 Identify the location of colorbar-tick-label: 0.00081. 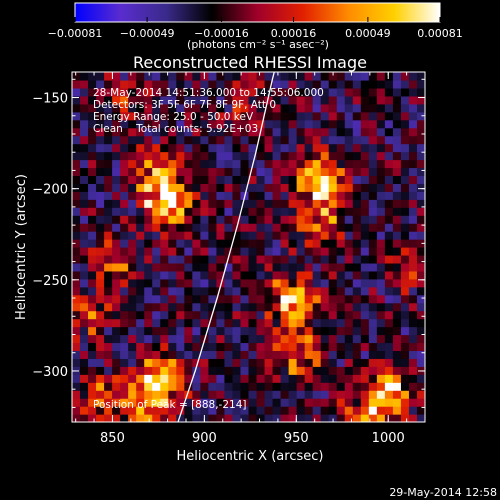
(440, 33).